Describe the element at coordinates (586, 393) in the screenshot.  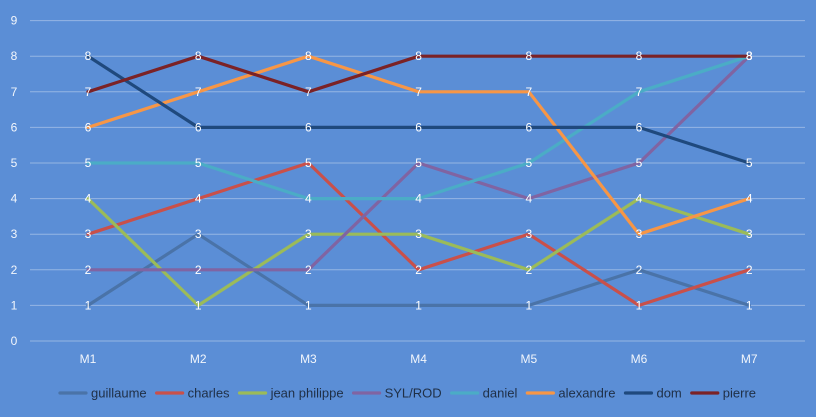
I see `legend-label: alexandre` at that location.